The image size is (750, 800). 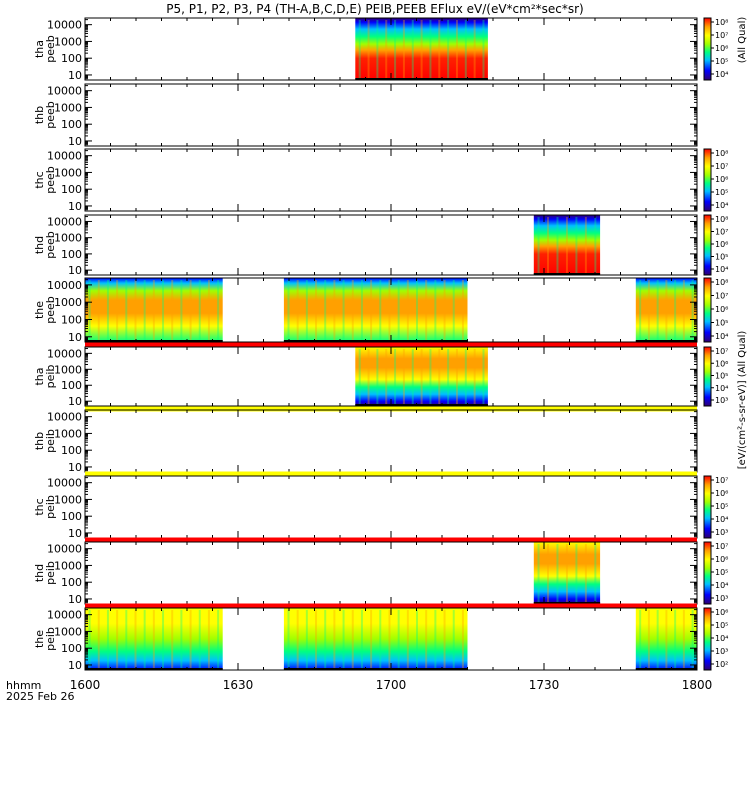 I want to click on quality-flag-bar-thc-peib, so click(x=391, y=540).